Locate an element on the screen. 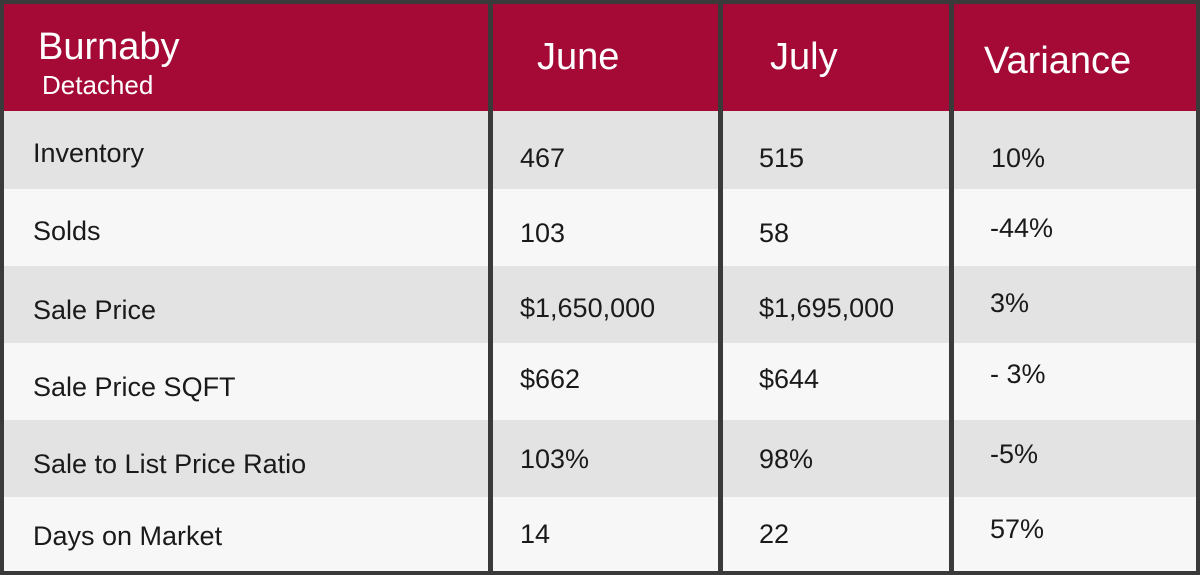 The height and width of the screenshot is (575, 1200). table-row-label: Sale Price is located at coordinates (246, 304).